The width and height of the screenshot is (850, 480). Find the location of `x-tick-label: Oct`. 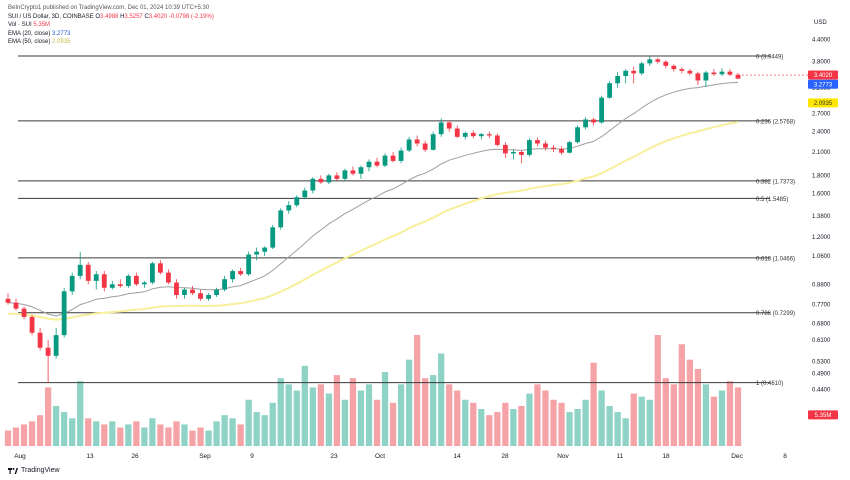

x-tick-label: Oct is located at coordinates (380, 456).